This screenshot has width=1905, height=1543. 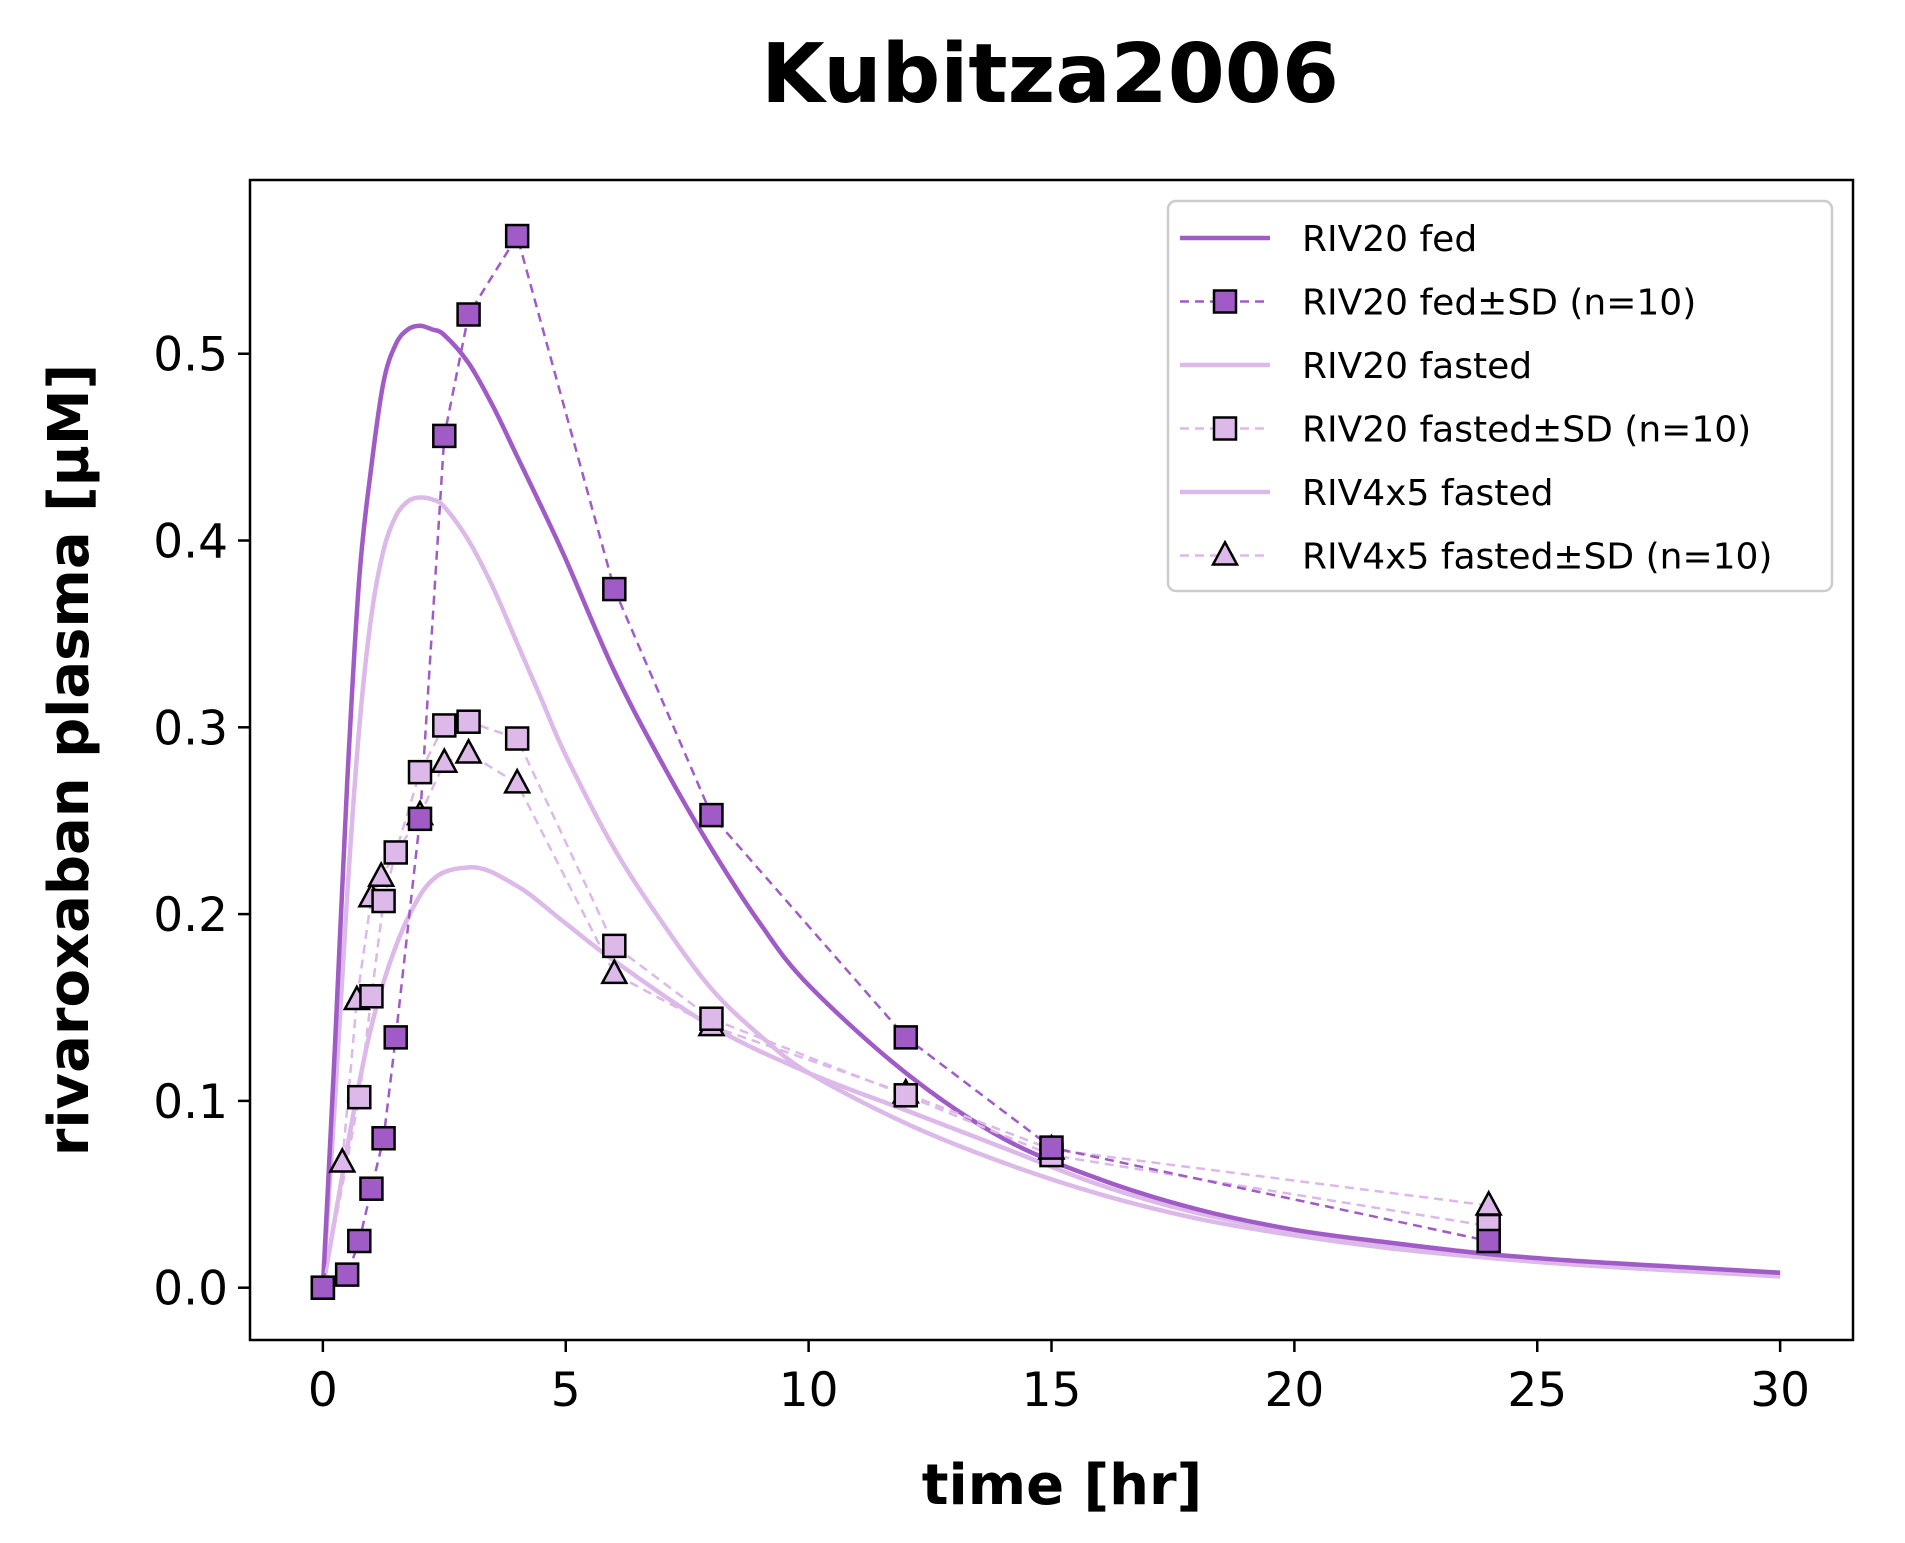 I want to click on legend-item-riv20-fed: RIV20 fed, so click(x=1328, y=239).